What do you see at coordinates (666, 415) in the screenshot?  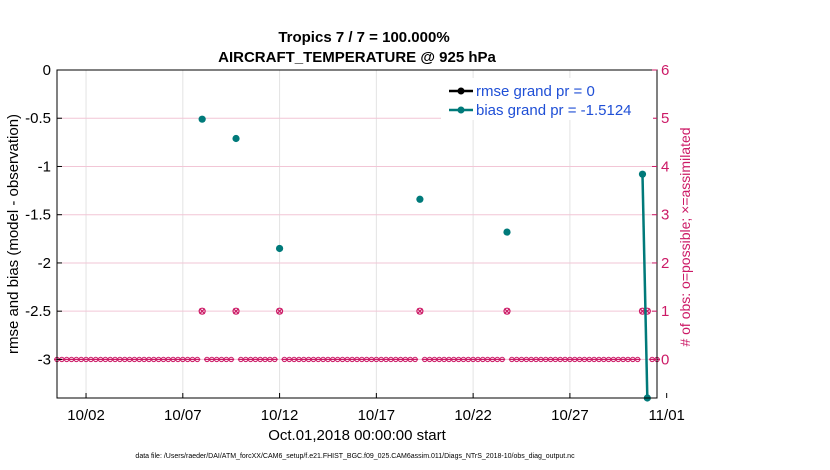 I see `x-tick-label: 11/01` at bounding box center [666, 415].